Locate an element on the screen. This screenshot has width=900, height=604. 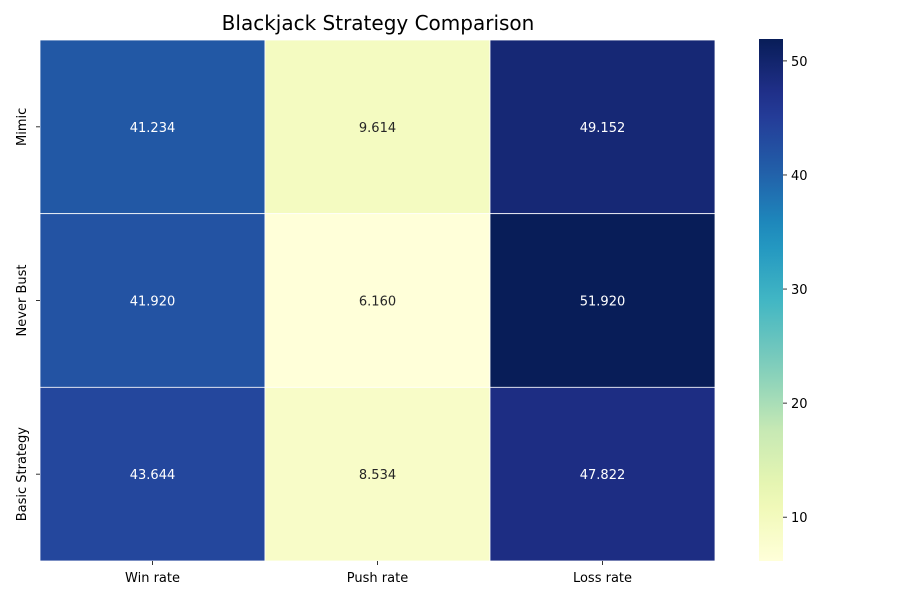
heatmap-cell-basic-strategy-win-rate is located at coordinates (152, 474).